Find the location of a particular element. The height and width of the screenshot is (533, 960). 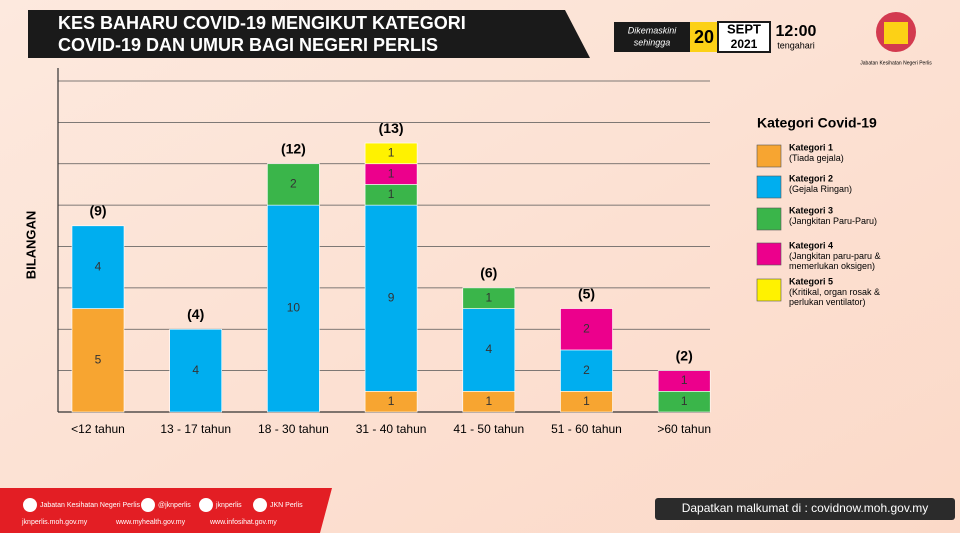

year: 2021 is located at coordinates (744, 44).